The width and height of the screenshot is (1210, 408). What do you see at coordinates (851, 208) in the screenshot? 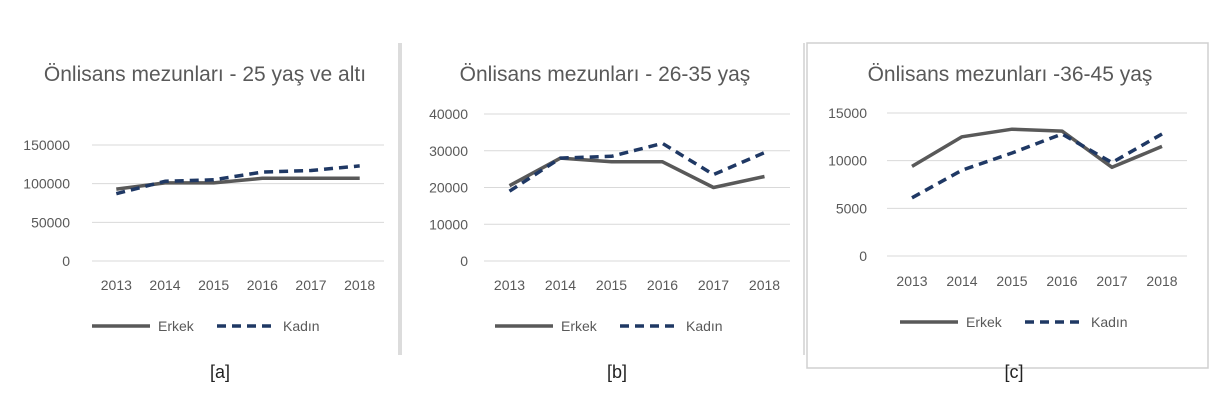
I see `y-tick-label: 5000` at bounding box center [851, 208].